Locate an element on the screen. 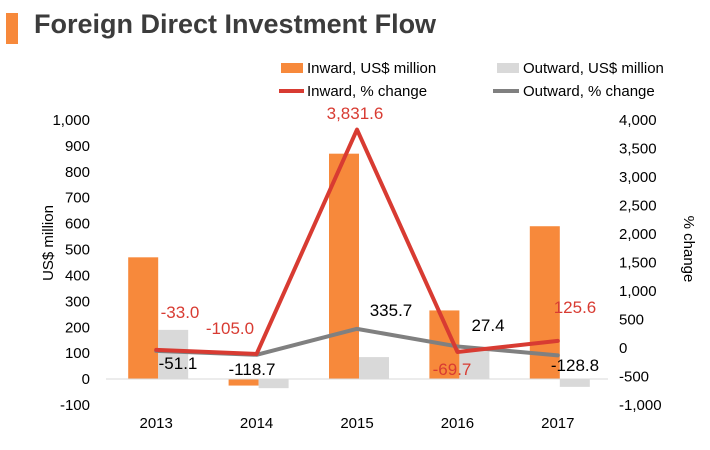 The image size is (710, 450). y-tick-label-left: 0 is located at coordinates (86, 379).